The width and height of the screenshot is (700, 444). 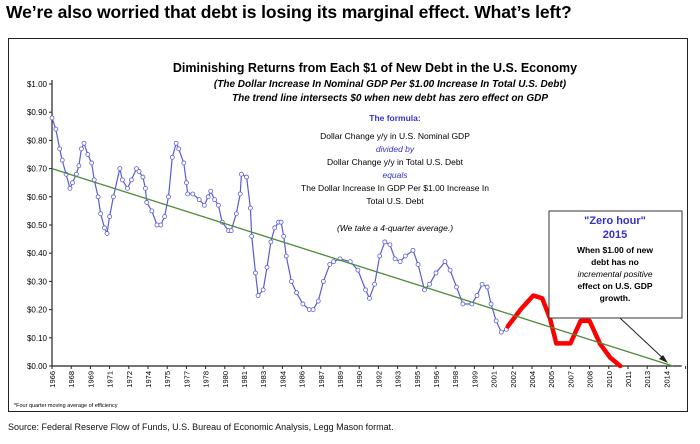 I want to click on x-tick-label: 1995, so click(x=417, y=379).